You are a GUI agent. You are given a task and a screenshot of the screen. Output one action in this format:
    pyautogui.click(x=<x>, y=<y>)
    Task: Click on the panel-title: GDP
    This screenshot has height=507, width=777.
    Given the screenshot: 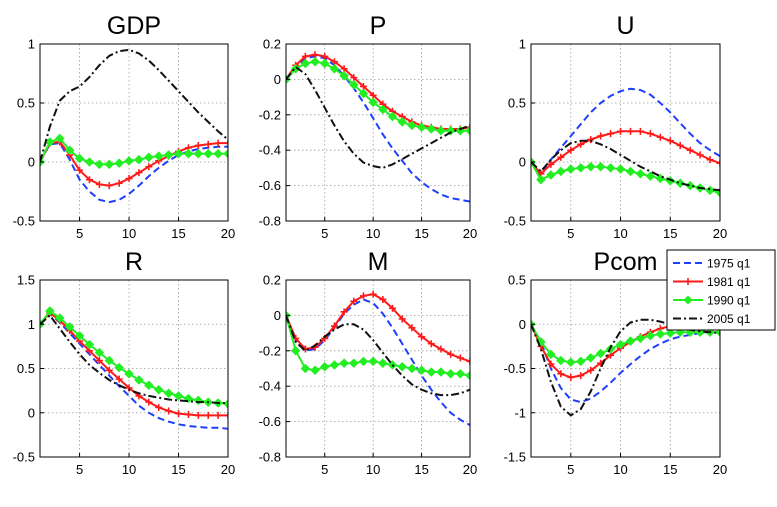 What is the action you would take?
    pyautogui.click(x=134, y=26)
    